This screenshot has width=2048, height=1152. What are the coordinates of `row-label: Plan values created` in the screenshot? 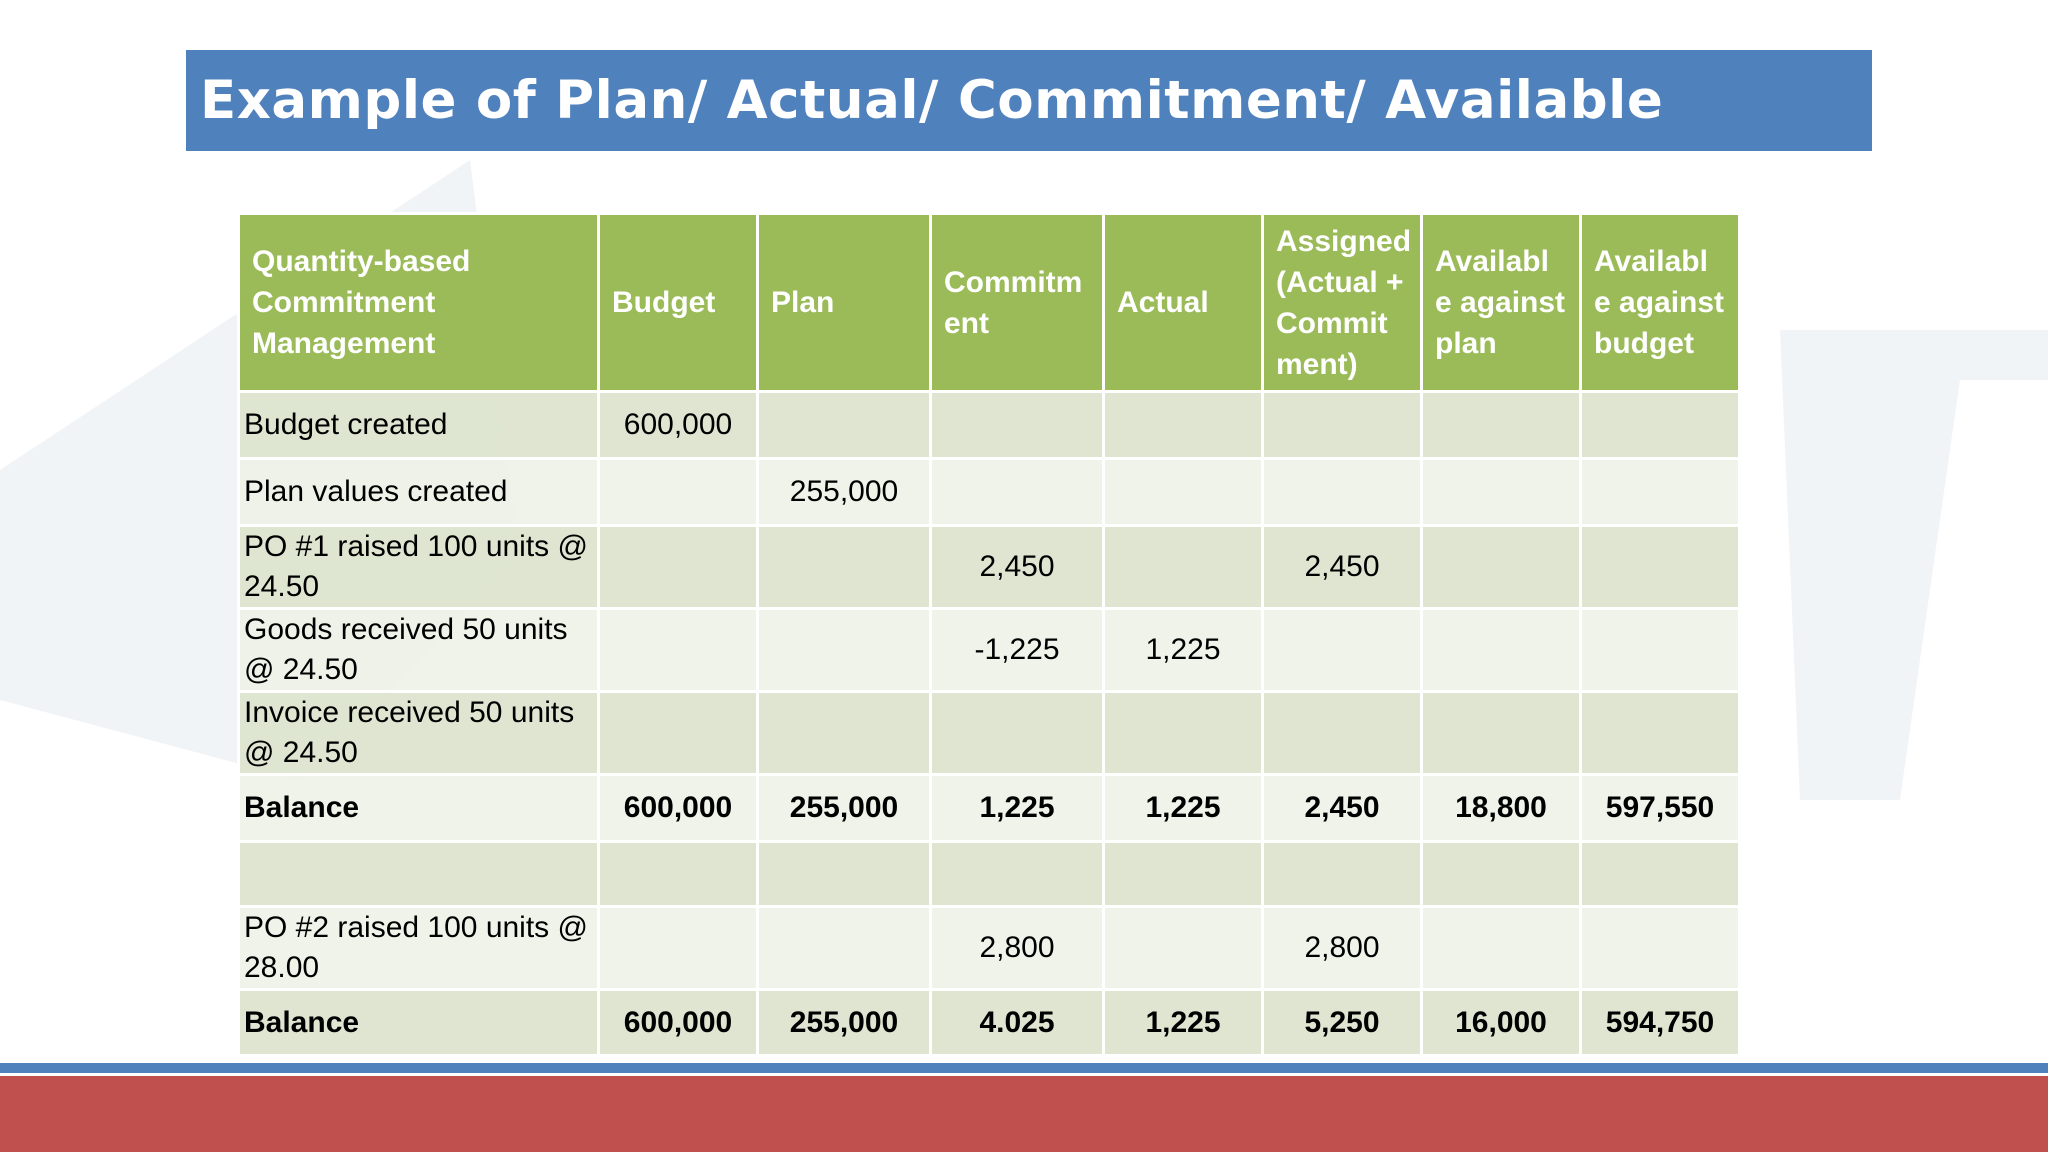 It's located at (418, 492).